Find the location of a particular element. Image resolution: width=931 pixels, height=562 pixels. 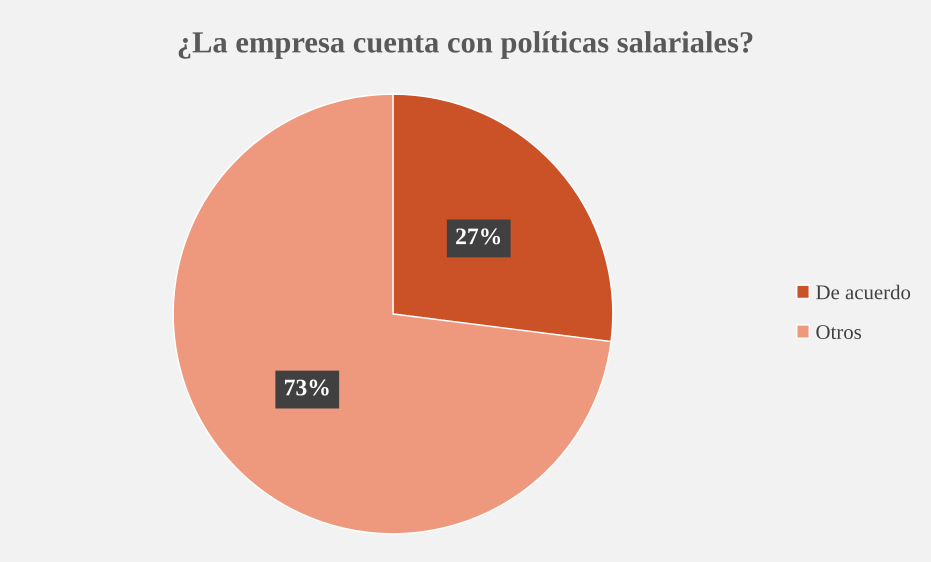

data-label: 73% is located at coordinates (307, 388).